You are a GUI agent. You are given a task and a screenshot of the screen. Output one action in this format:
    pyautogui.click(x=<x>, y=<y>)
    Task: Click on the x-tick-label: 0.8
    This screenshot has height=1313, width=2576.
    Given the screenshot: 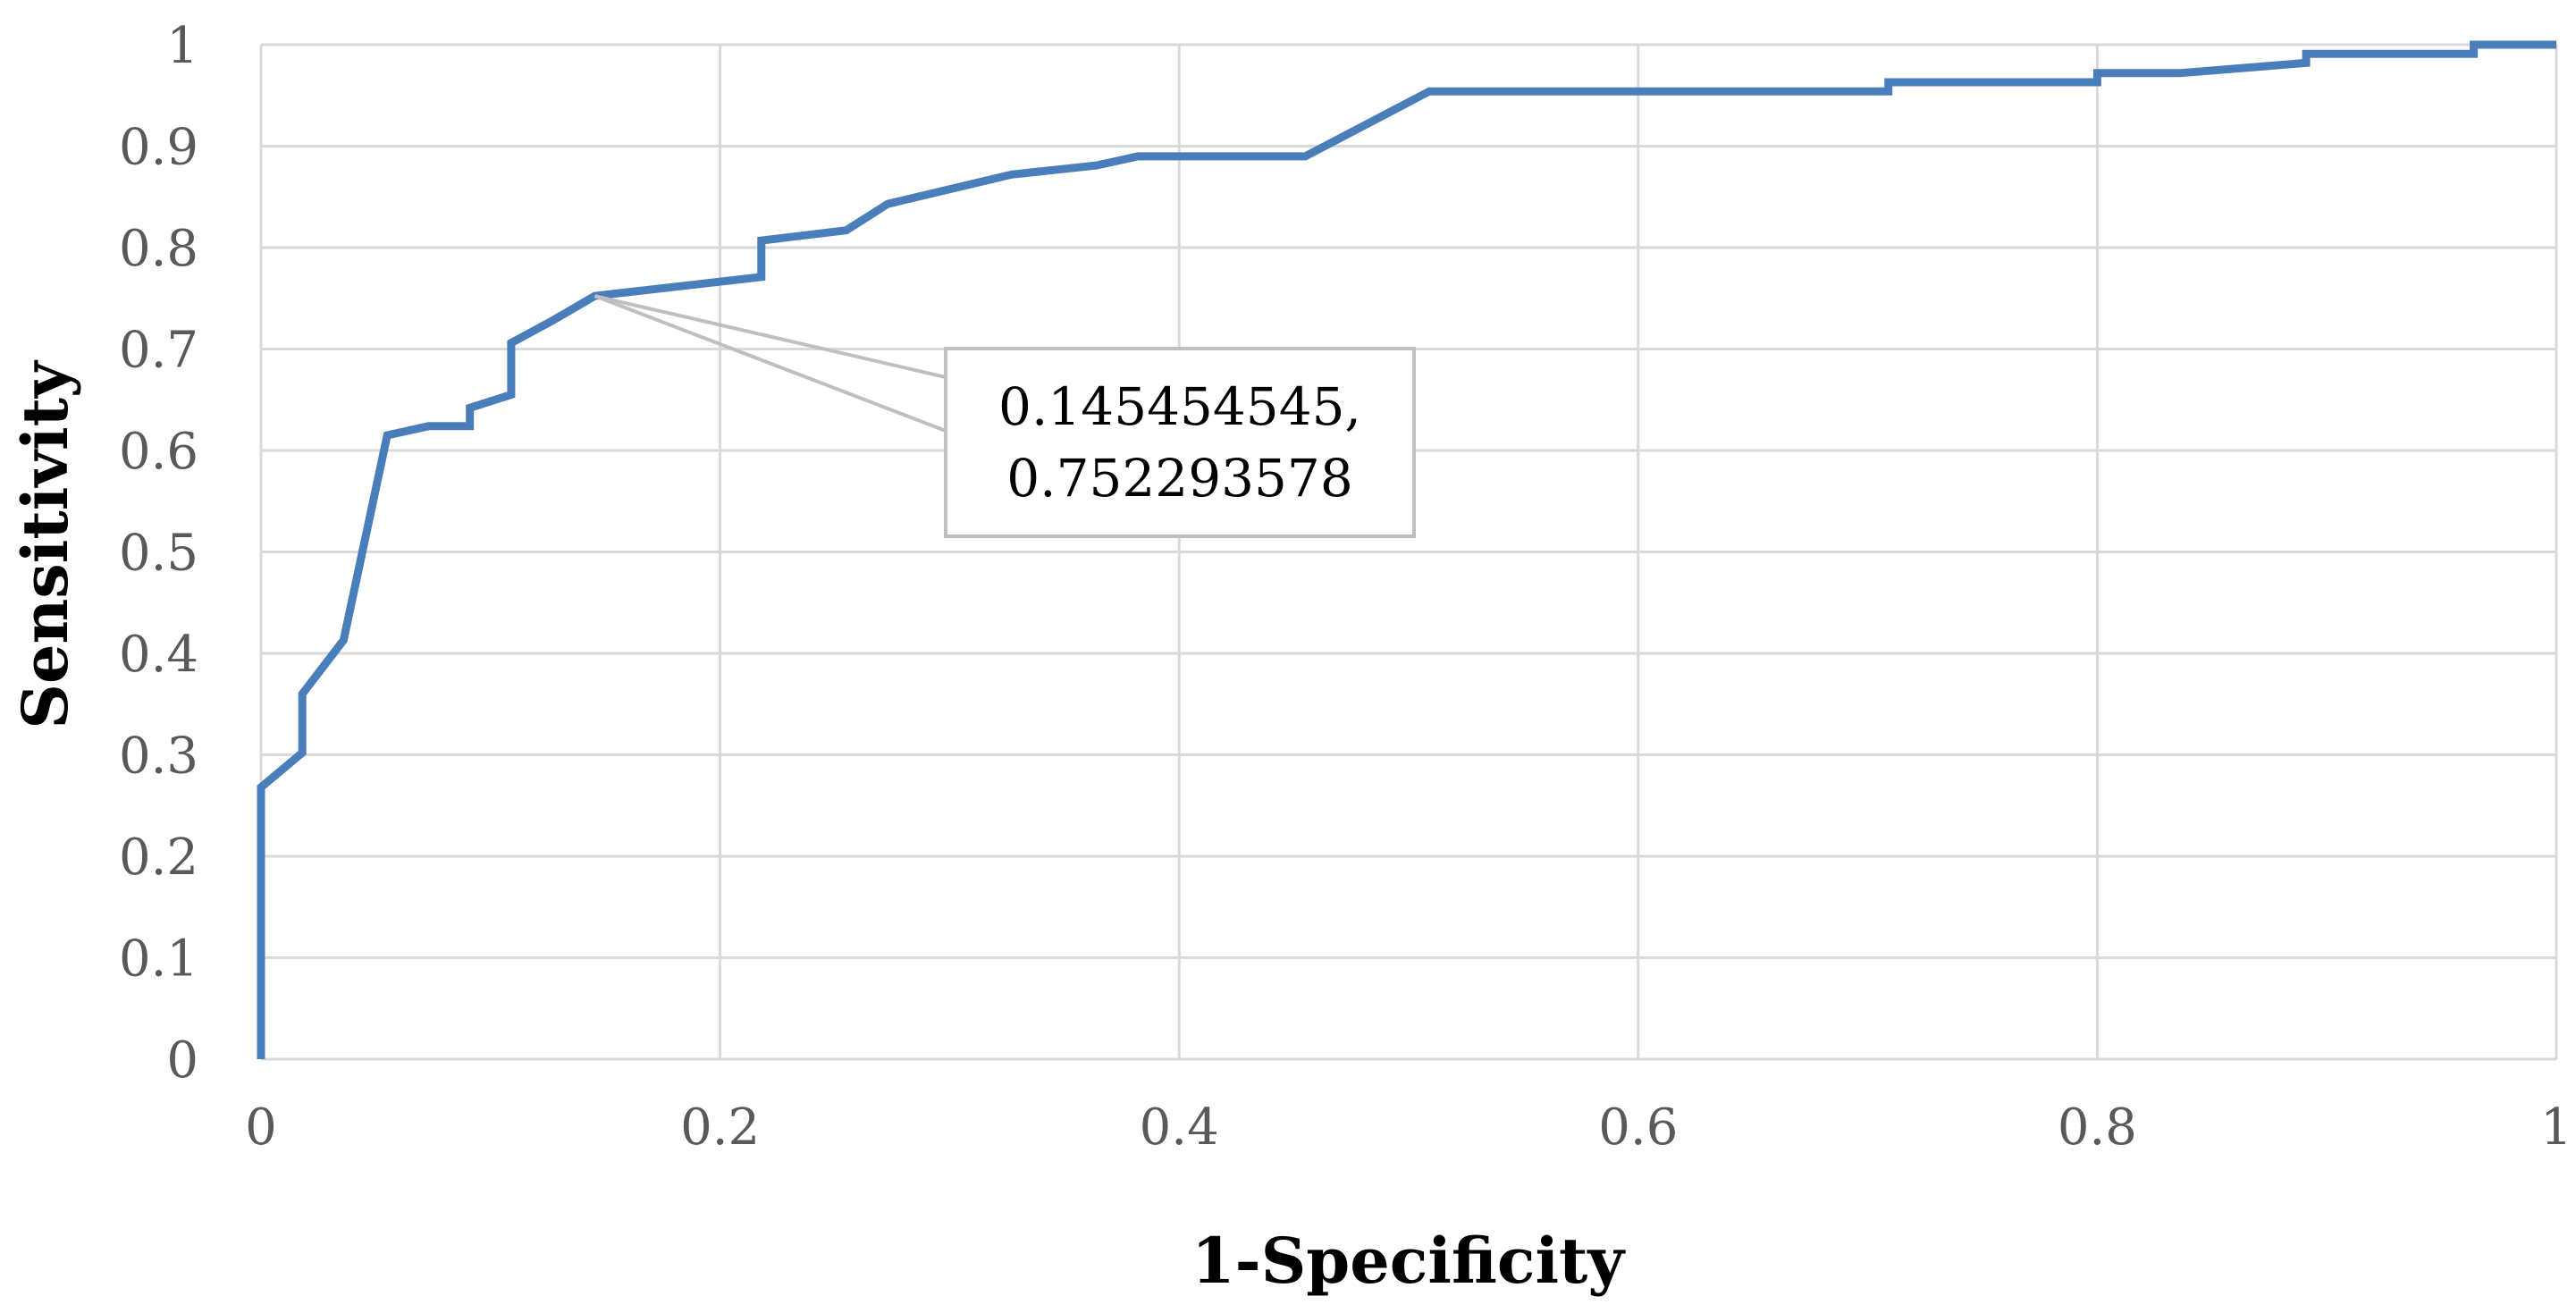 What is the action you would take?
    pyautogui.click(x=2097, y=1127)
    